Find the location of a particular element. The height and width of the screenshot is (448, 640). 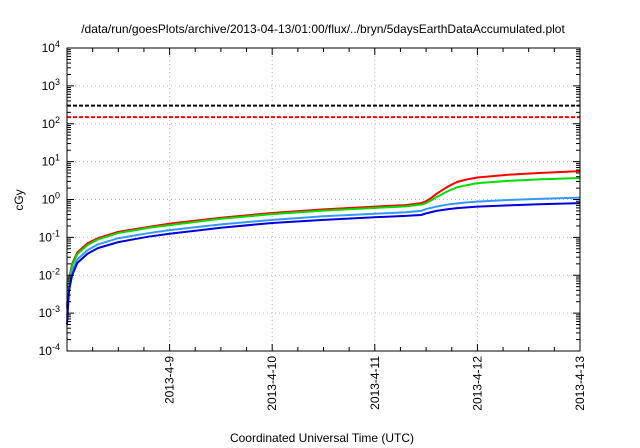

y-tick-label: 10⁰ is located at coordinates (51, 199).